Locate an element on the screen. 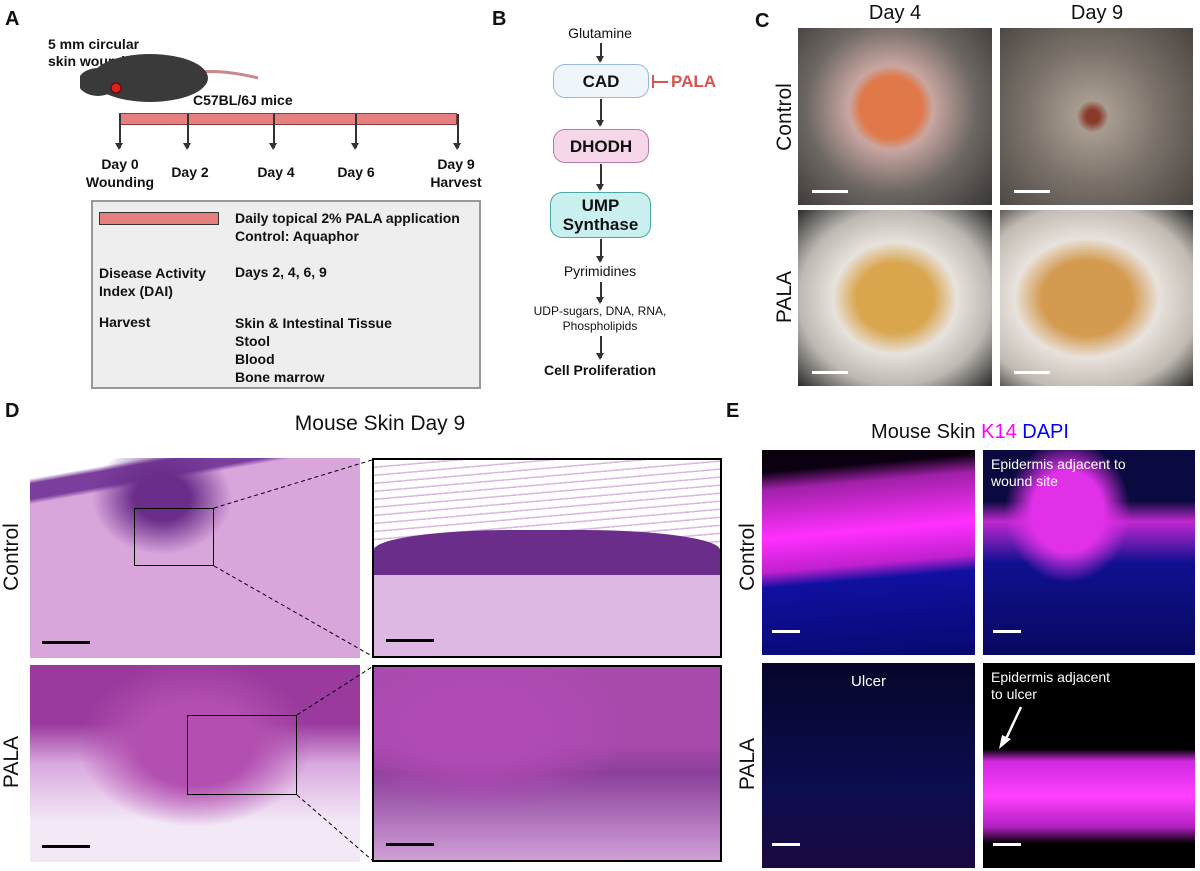 The height and width of the screenshot is (871, 1200). panel-a-label: A is located at coordinates (12, 19).